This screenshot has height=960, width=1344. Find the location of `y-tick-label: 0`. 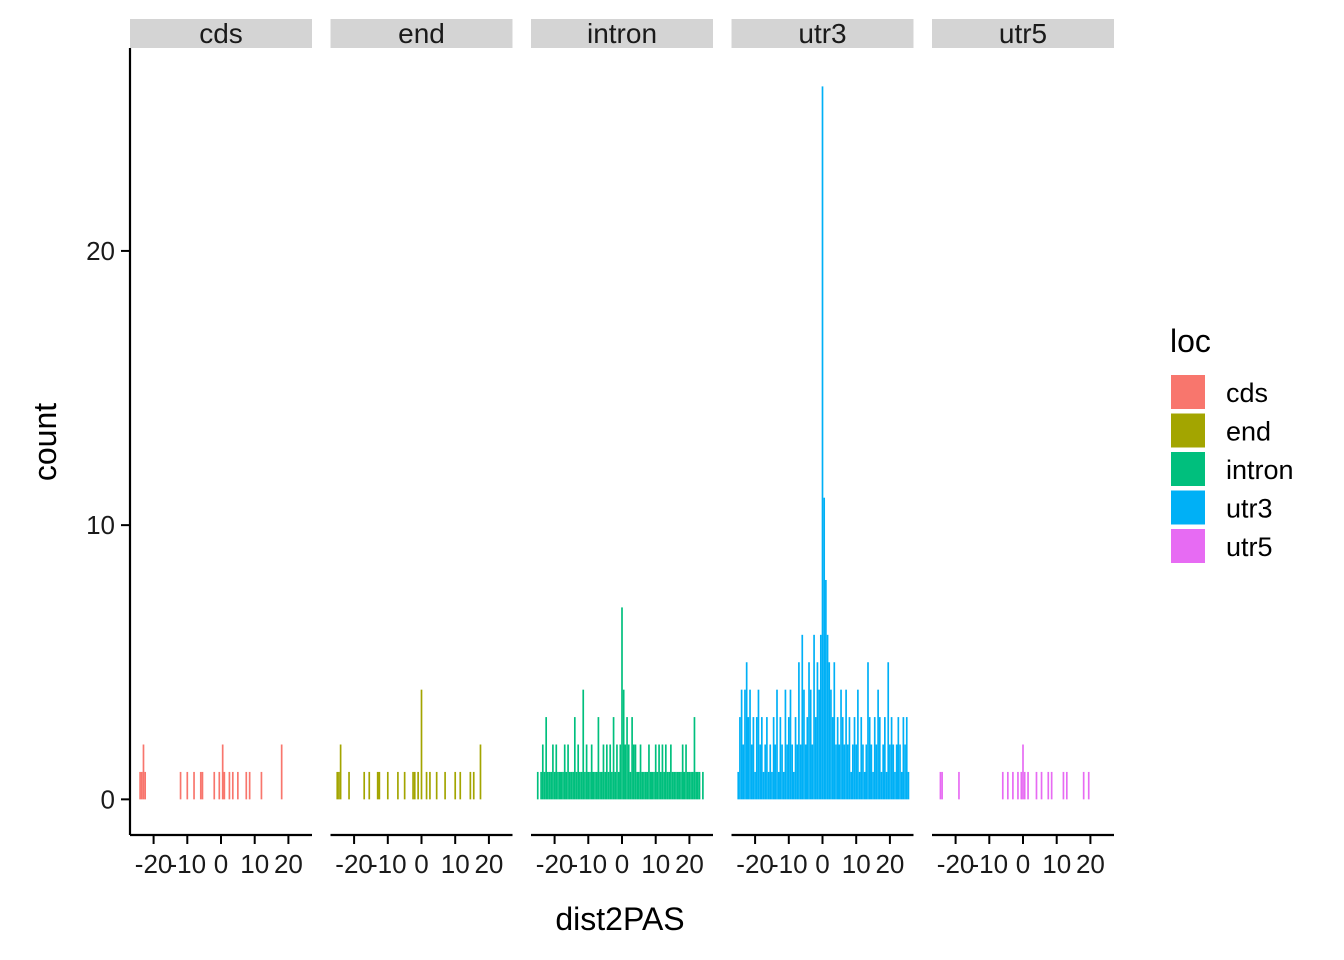

y-tick-label: 0 is located at coordinates (108, 799).